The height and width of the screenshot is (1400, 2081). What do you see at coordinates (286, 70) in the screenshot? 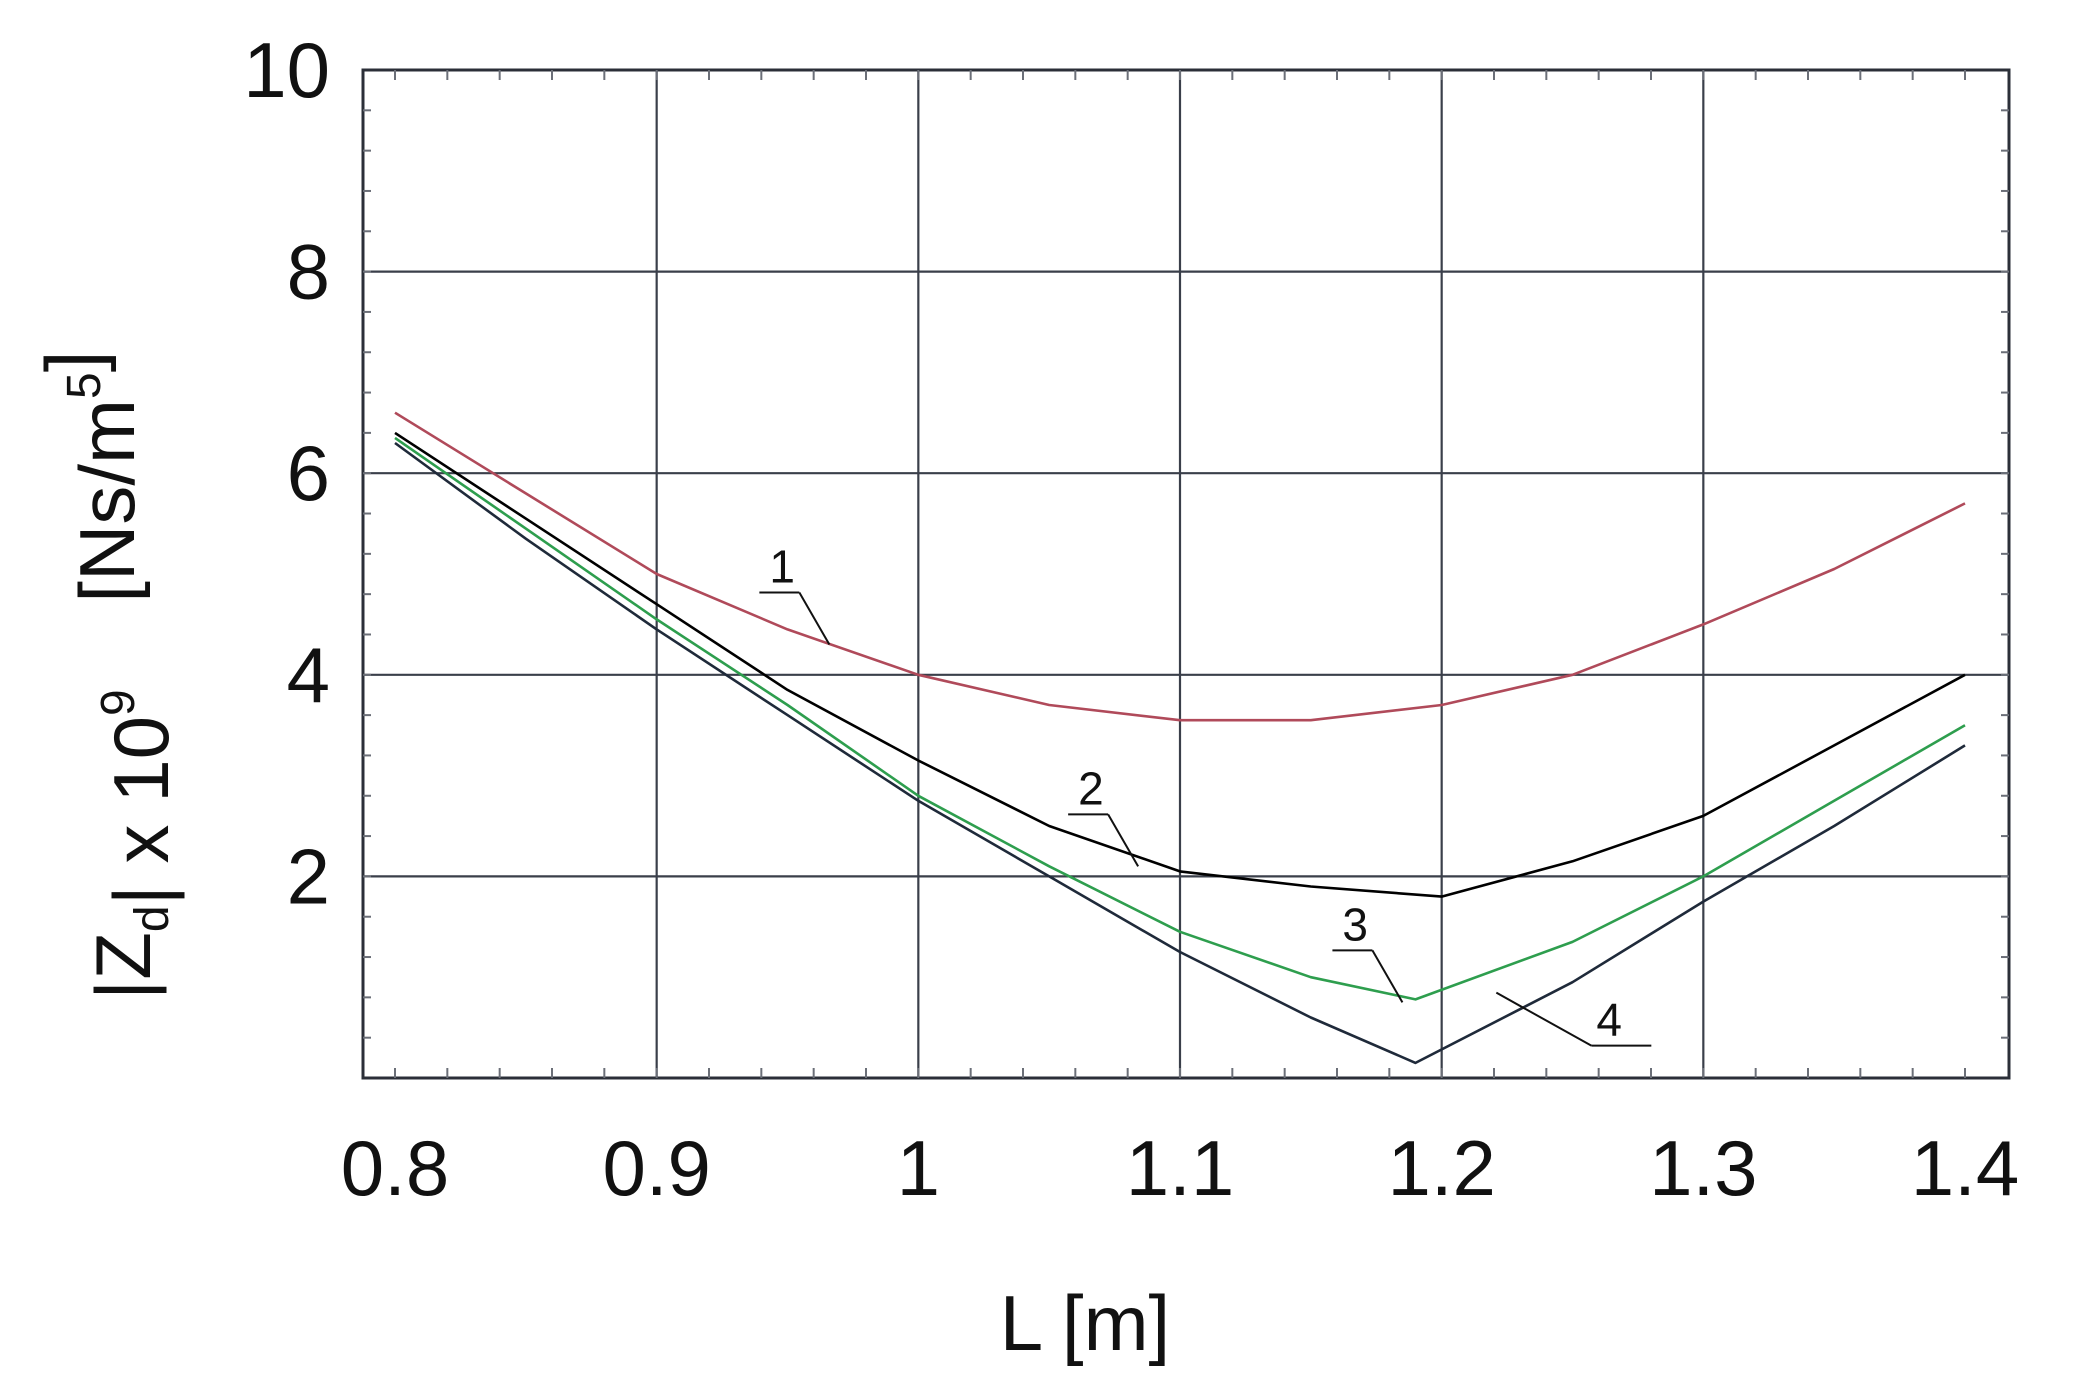
I see `y-tick-label: 10` at bounding box center [286, 70].